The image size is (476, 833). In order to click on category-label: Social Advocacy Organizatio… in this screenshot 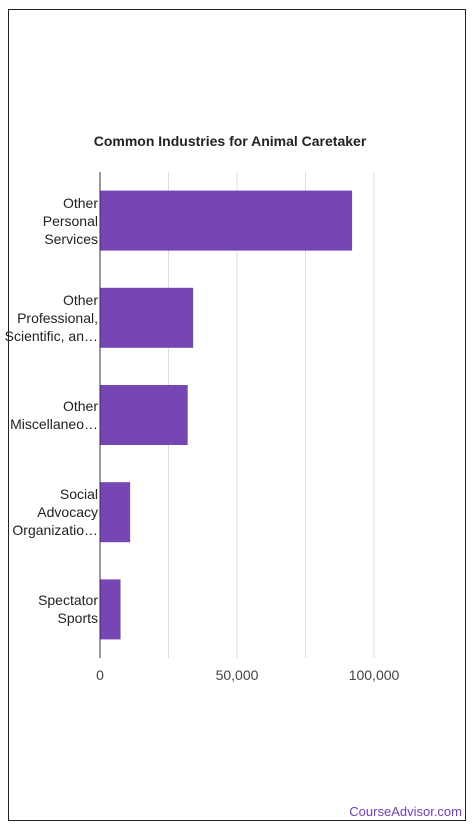, I will do `click(49, 512)`.